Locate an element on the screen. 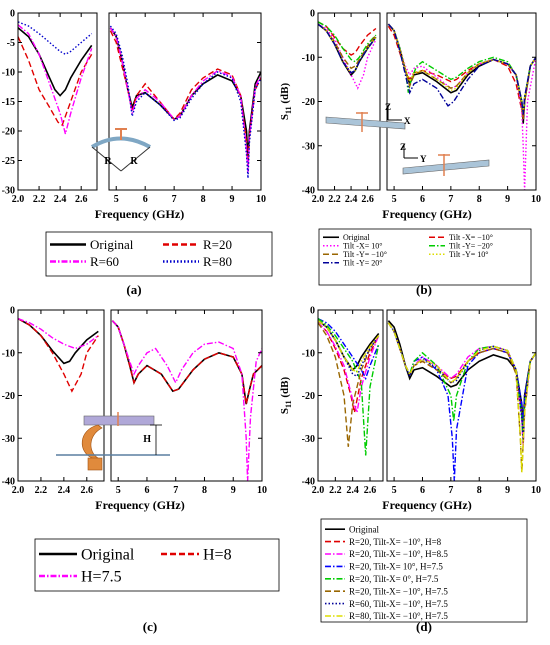 This screenshot has width=550, height=645. axis-label: X is located at coordinates (407, 121).